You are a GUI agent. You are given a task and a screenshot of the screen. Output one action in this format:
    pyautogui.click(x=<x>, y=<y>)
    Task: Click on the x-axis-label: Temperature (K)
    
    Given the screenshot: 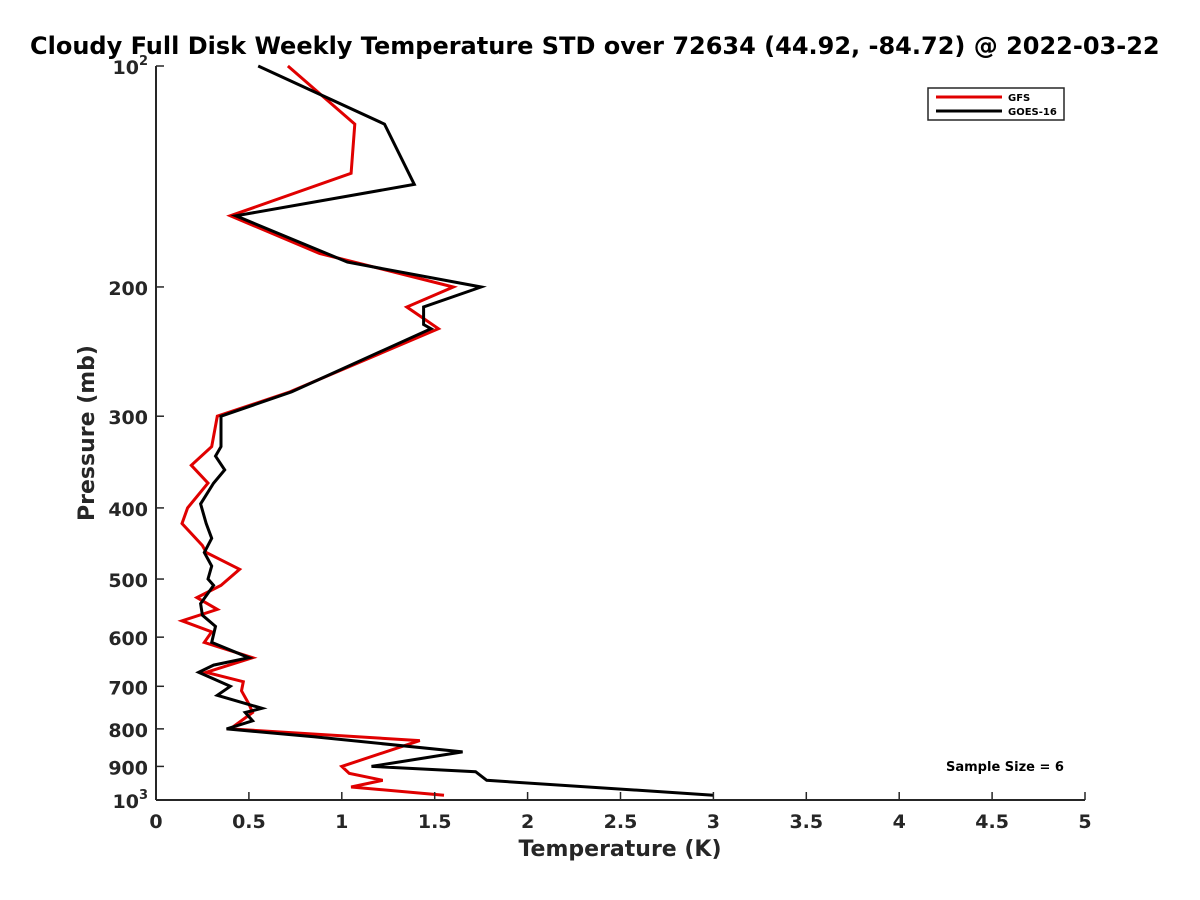 What is the action you would take?
    pyautogui.click(x=619, y=849)
    